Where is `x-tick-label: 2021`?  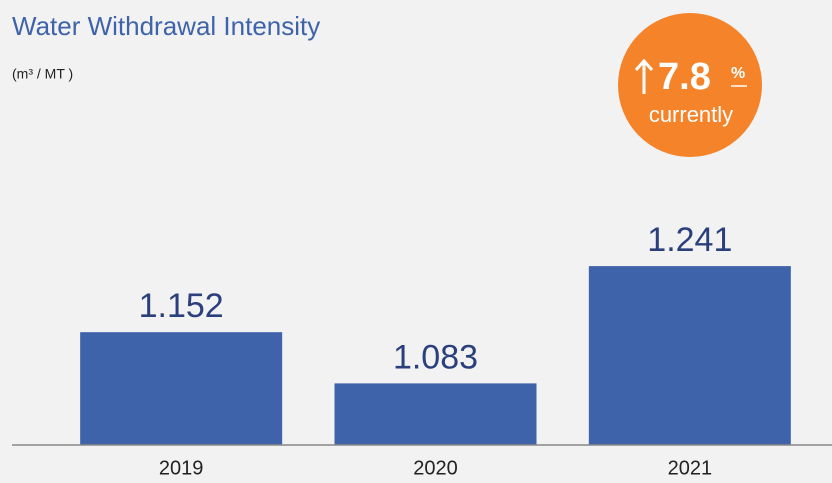
x-tick-label: 2021 is located at coordinates (690, 468).